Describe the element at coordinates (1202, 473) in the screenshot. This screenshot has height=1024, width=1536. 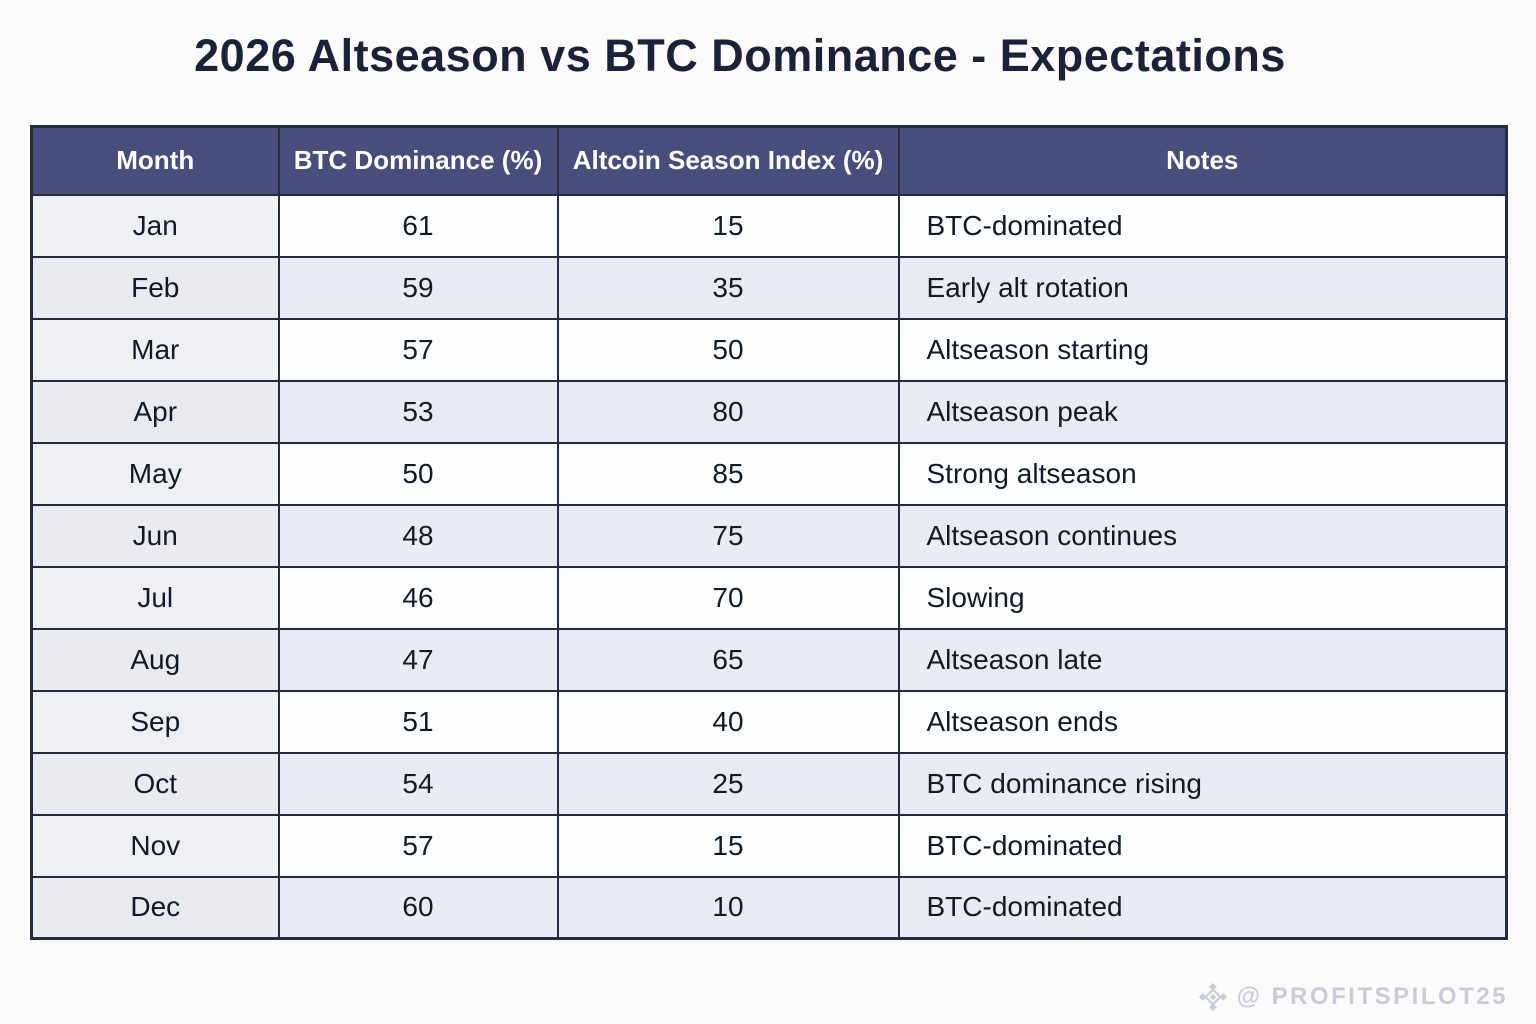
I see `notes-cell: Strong altseason` at that location.